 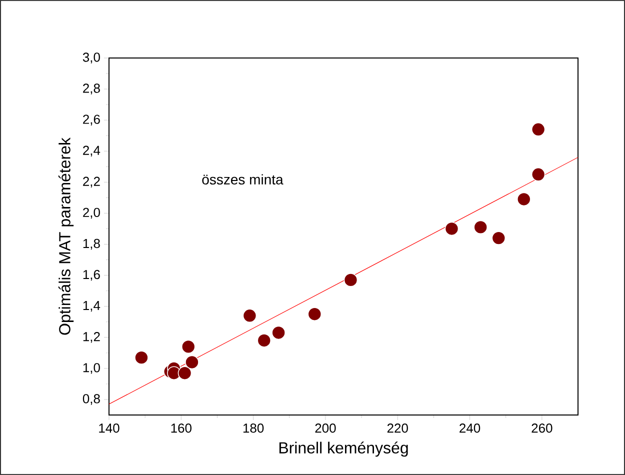 What do you see at coordinates (343, 449) in the screenshot?
I see `x-axis-title: Brinell keménység` at bounding box center [343, 449].